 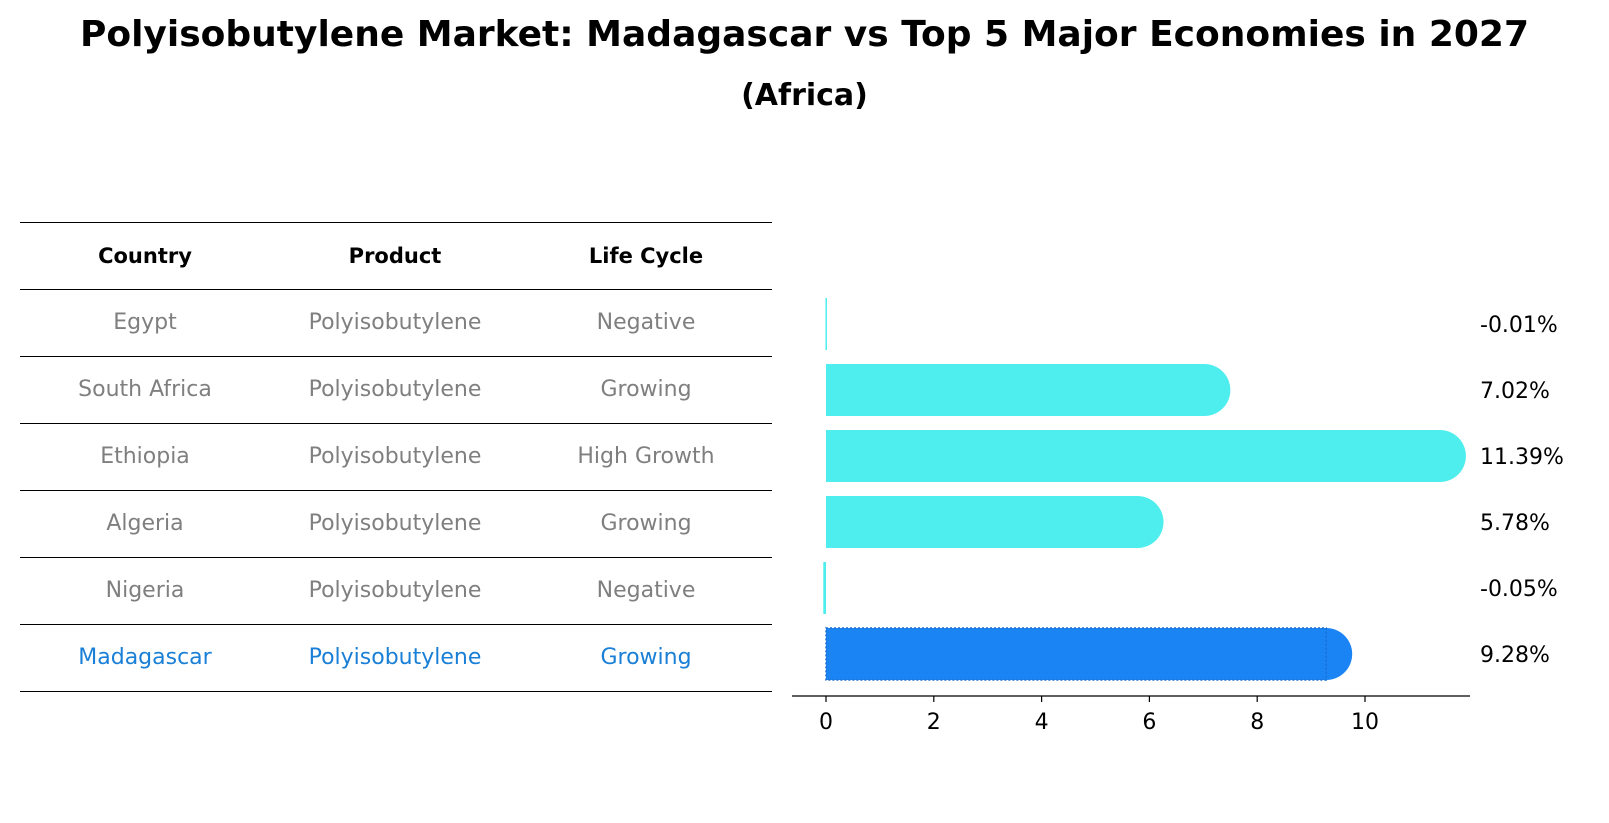 I want to click on bar-value-label: 7.02%, so click(x=1515, y=391).